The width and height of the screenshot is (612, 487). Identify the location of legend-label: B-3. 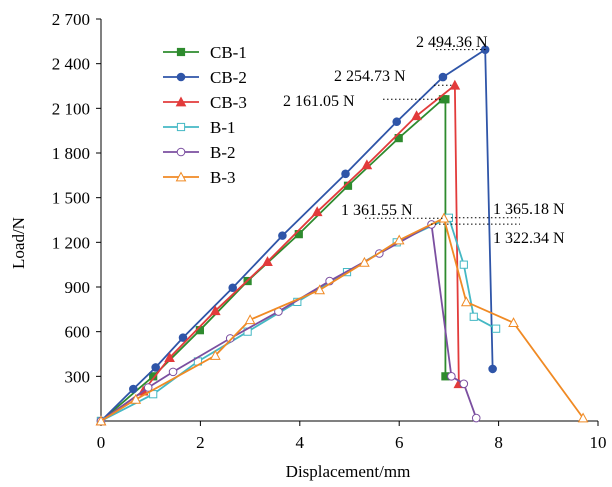
(223, 177).